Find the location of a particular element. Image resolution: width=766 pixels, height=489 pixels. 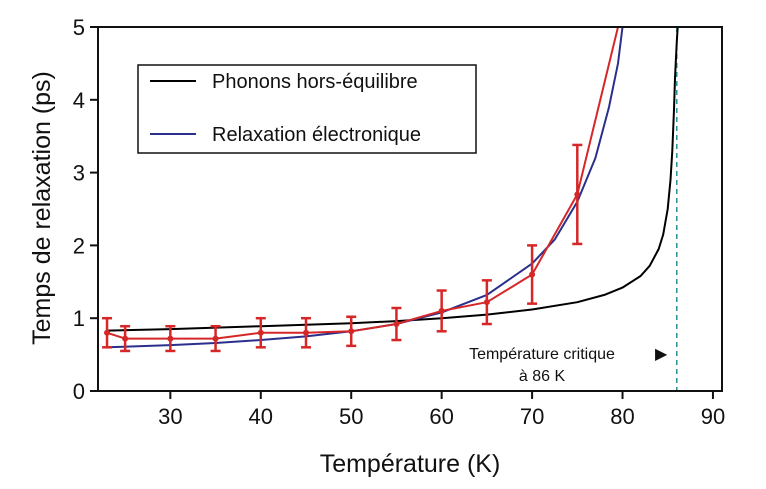

x-tick-label: 80 is located at coordinates (622, 416).